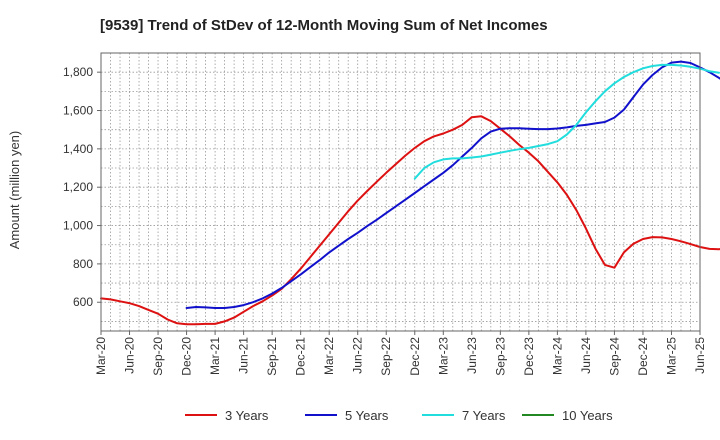 The image size is (720, 440). I want to click on x-tick-label: Jun-22, so click(358, 355).